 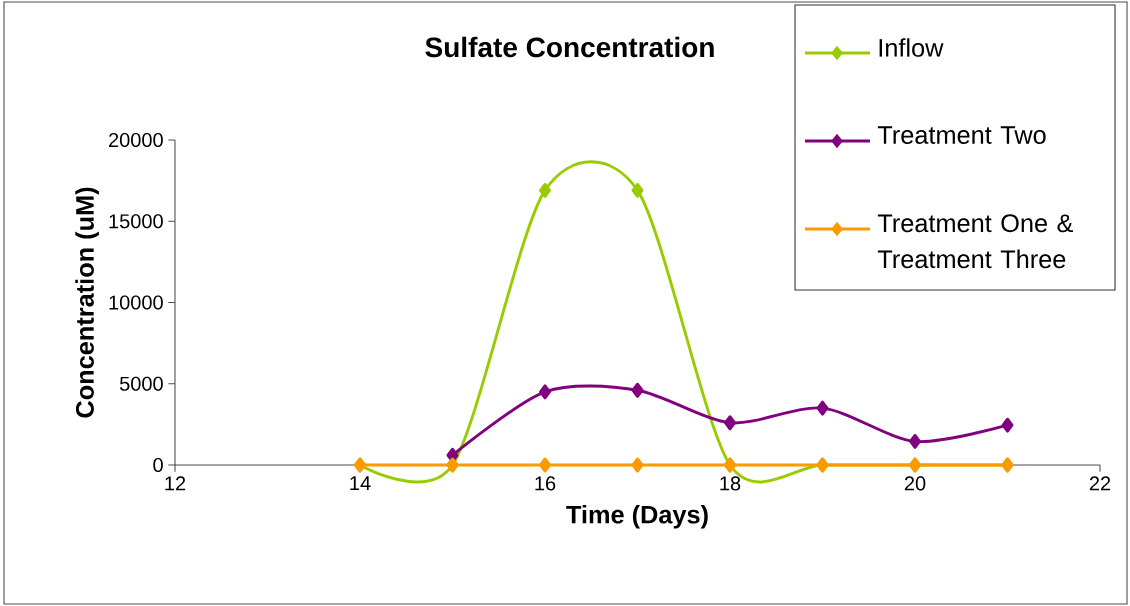 I want to click on x-axis-title: Time (Days), so click(x=637, y=516).